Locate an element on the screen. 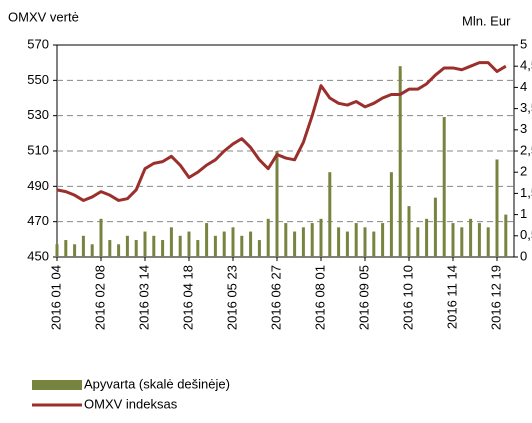 The width and height of the screenshot is (532, 423). y2-tick-label: 1 is located at coordinates (523, 213).